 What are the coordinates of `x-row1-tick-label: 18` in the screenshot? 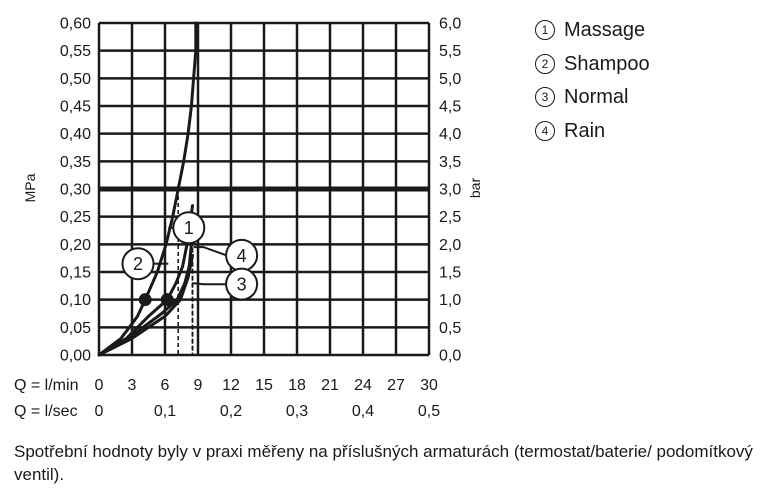 It's located at (297, 385).